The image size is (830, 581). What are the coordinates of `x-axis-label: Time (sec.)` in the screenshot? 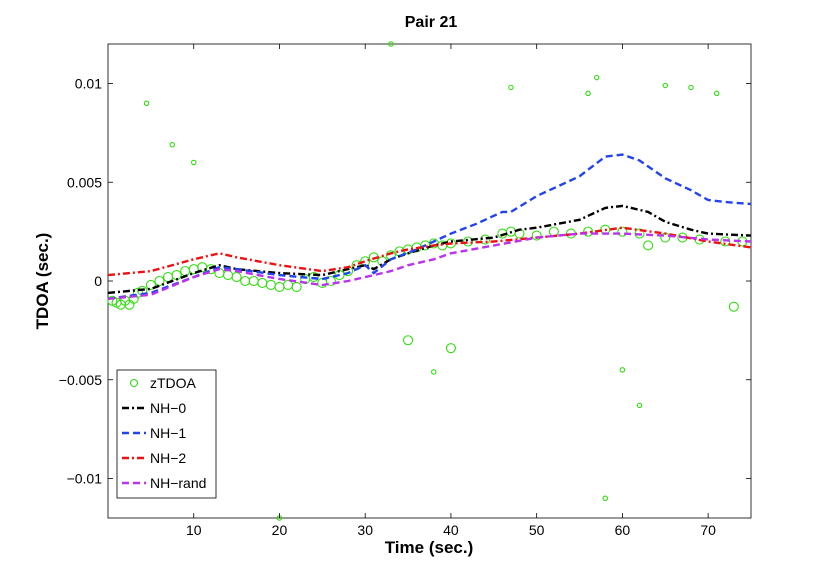 It's located at (429, 547).